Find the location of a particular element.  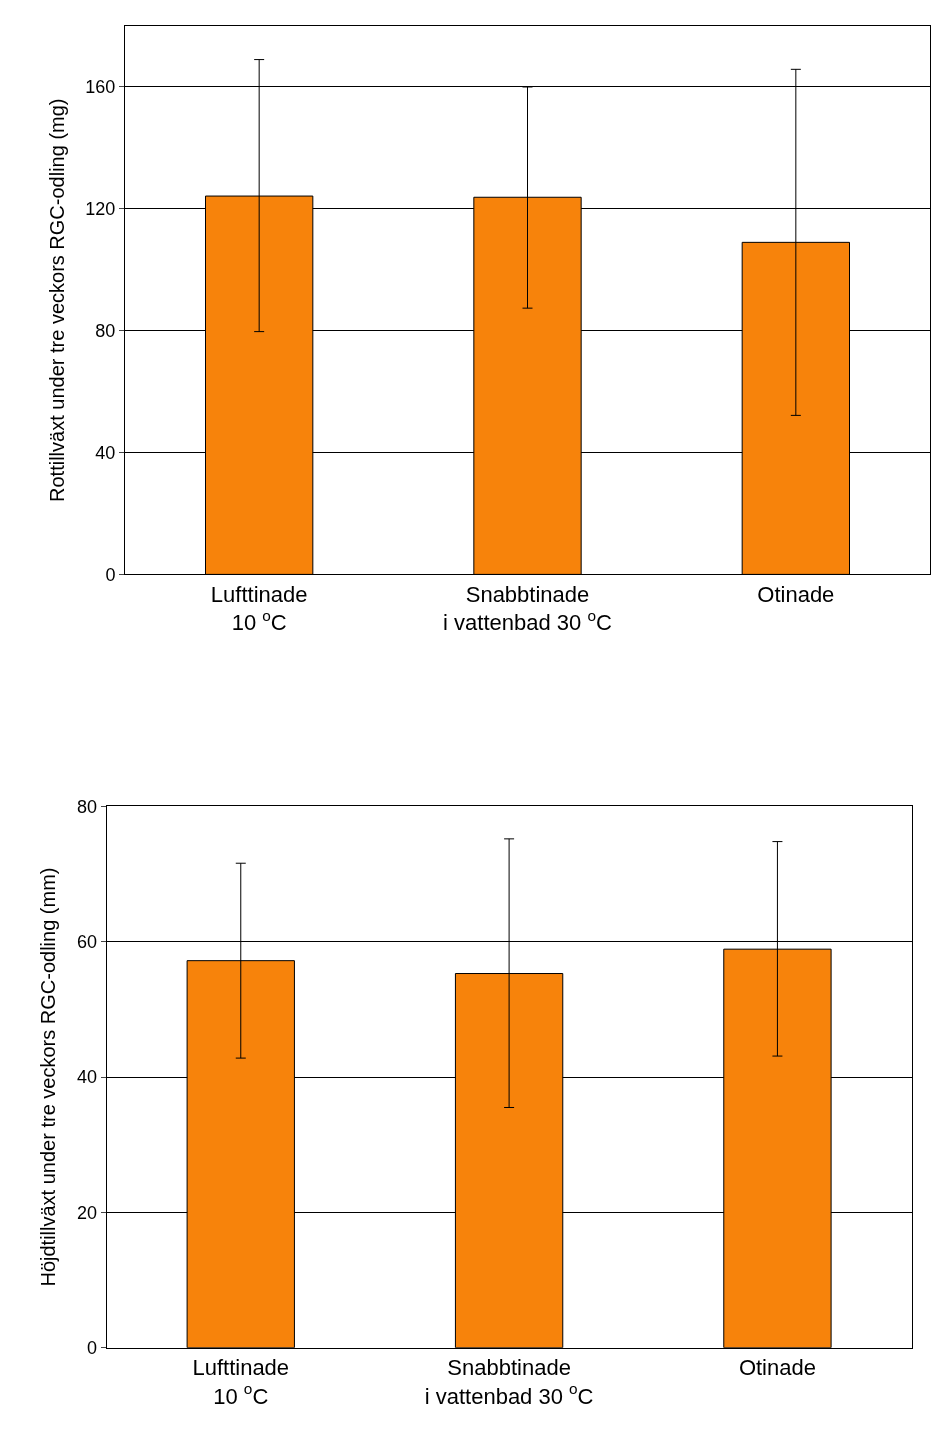

y-axis-title: Höjdtillväxt under tre veckors RGC-odling (mm) is located at coordinates (48, 1077).